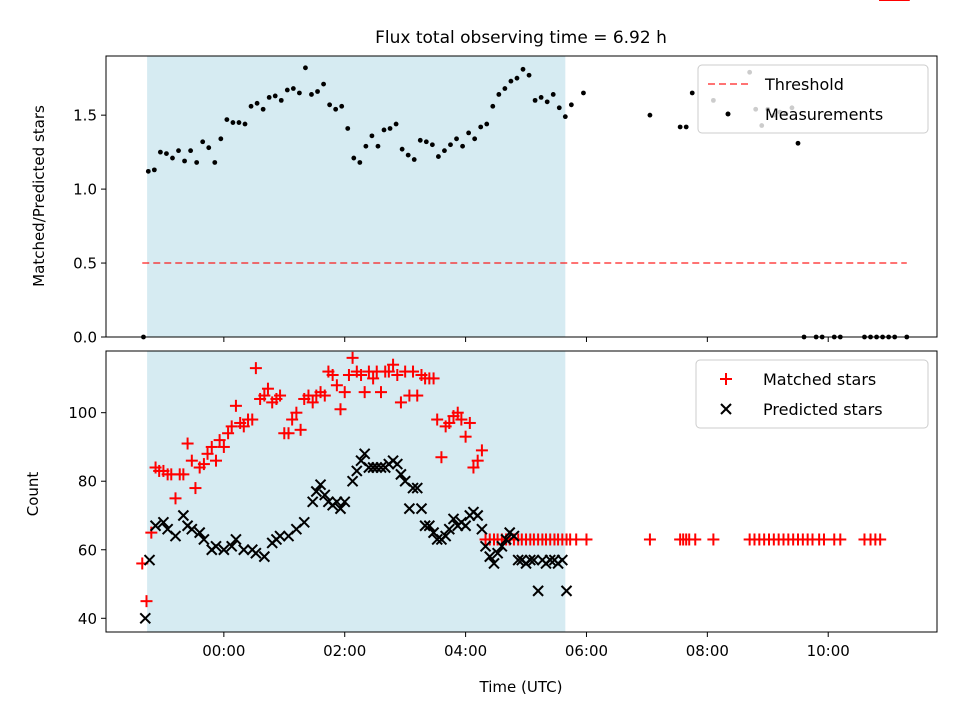  Describe the element at coordinates (521, 38) in the screenshot. I see `chart-title: Flux total observing time = 6.92 h` at that location.